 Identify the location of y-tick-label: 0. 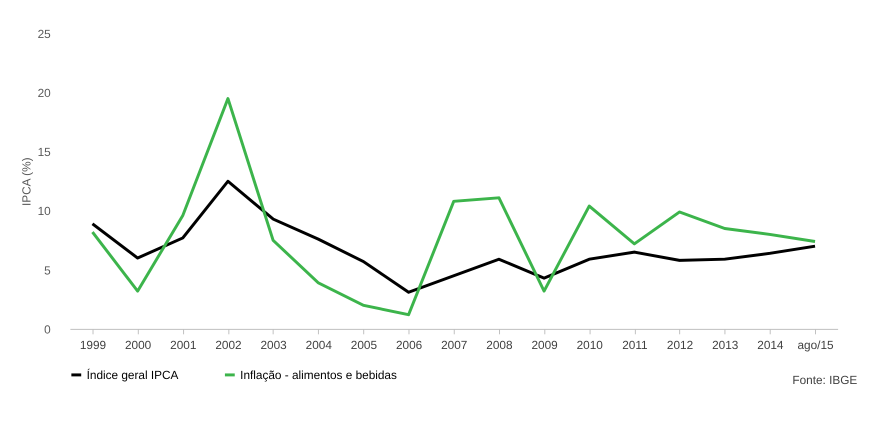
(48, 329).